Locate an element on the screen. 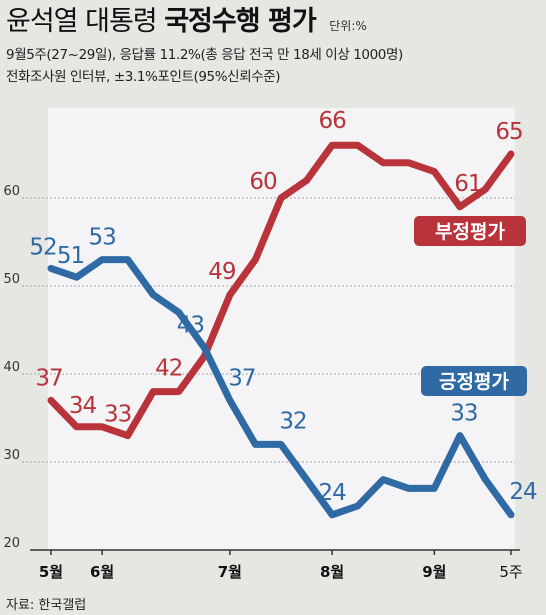  y-tick-label: 30 is located at coordinates (11, 455).